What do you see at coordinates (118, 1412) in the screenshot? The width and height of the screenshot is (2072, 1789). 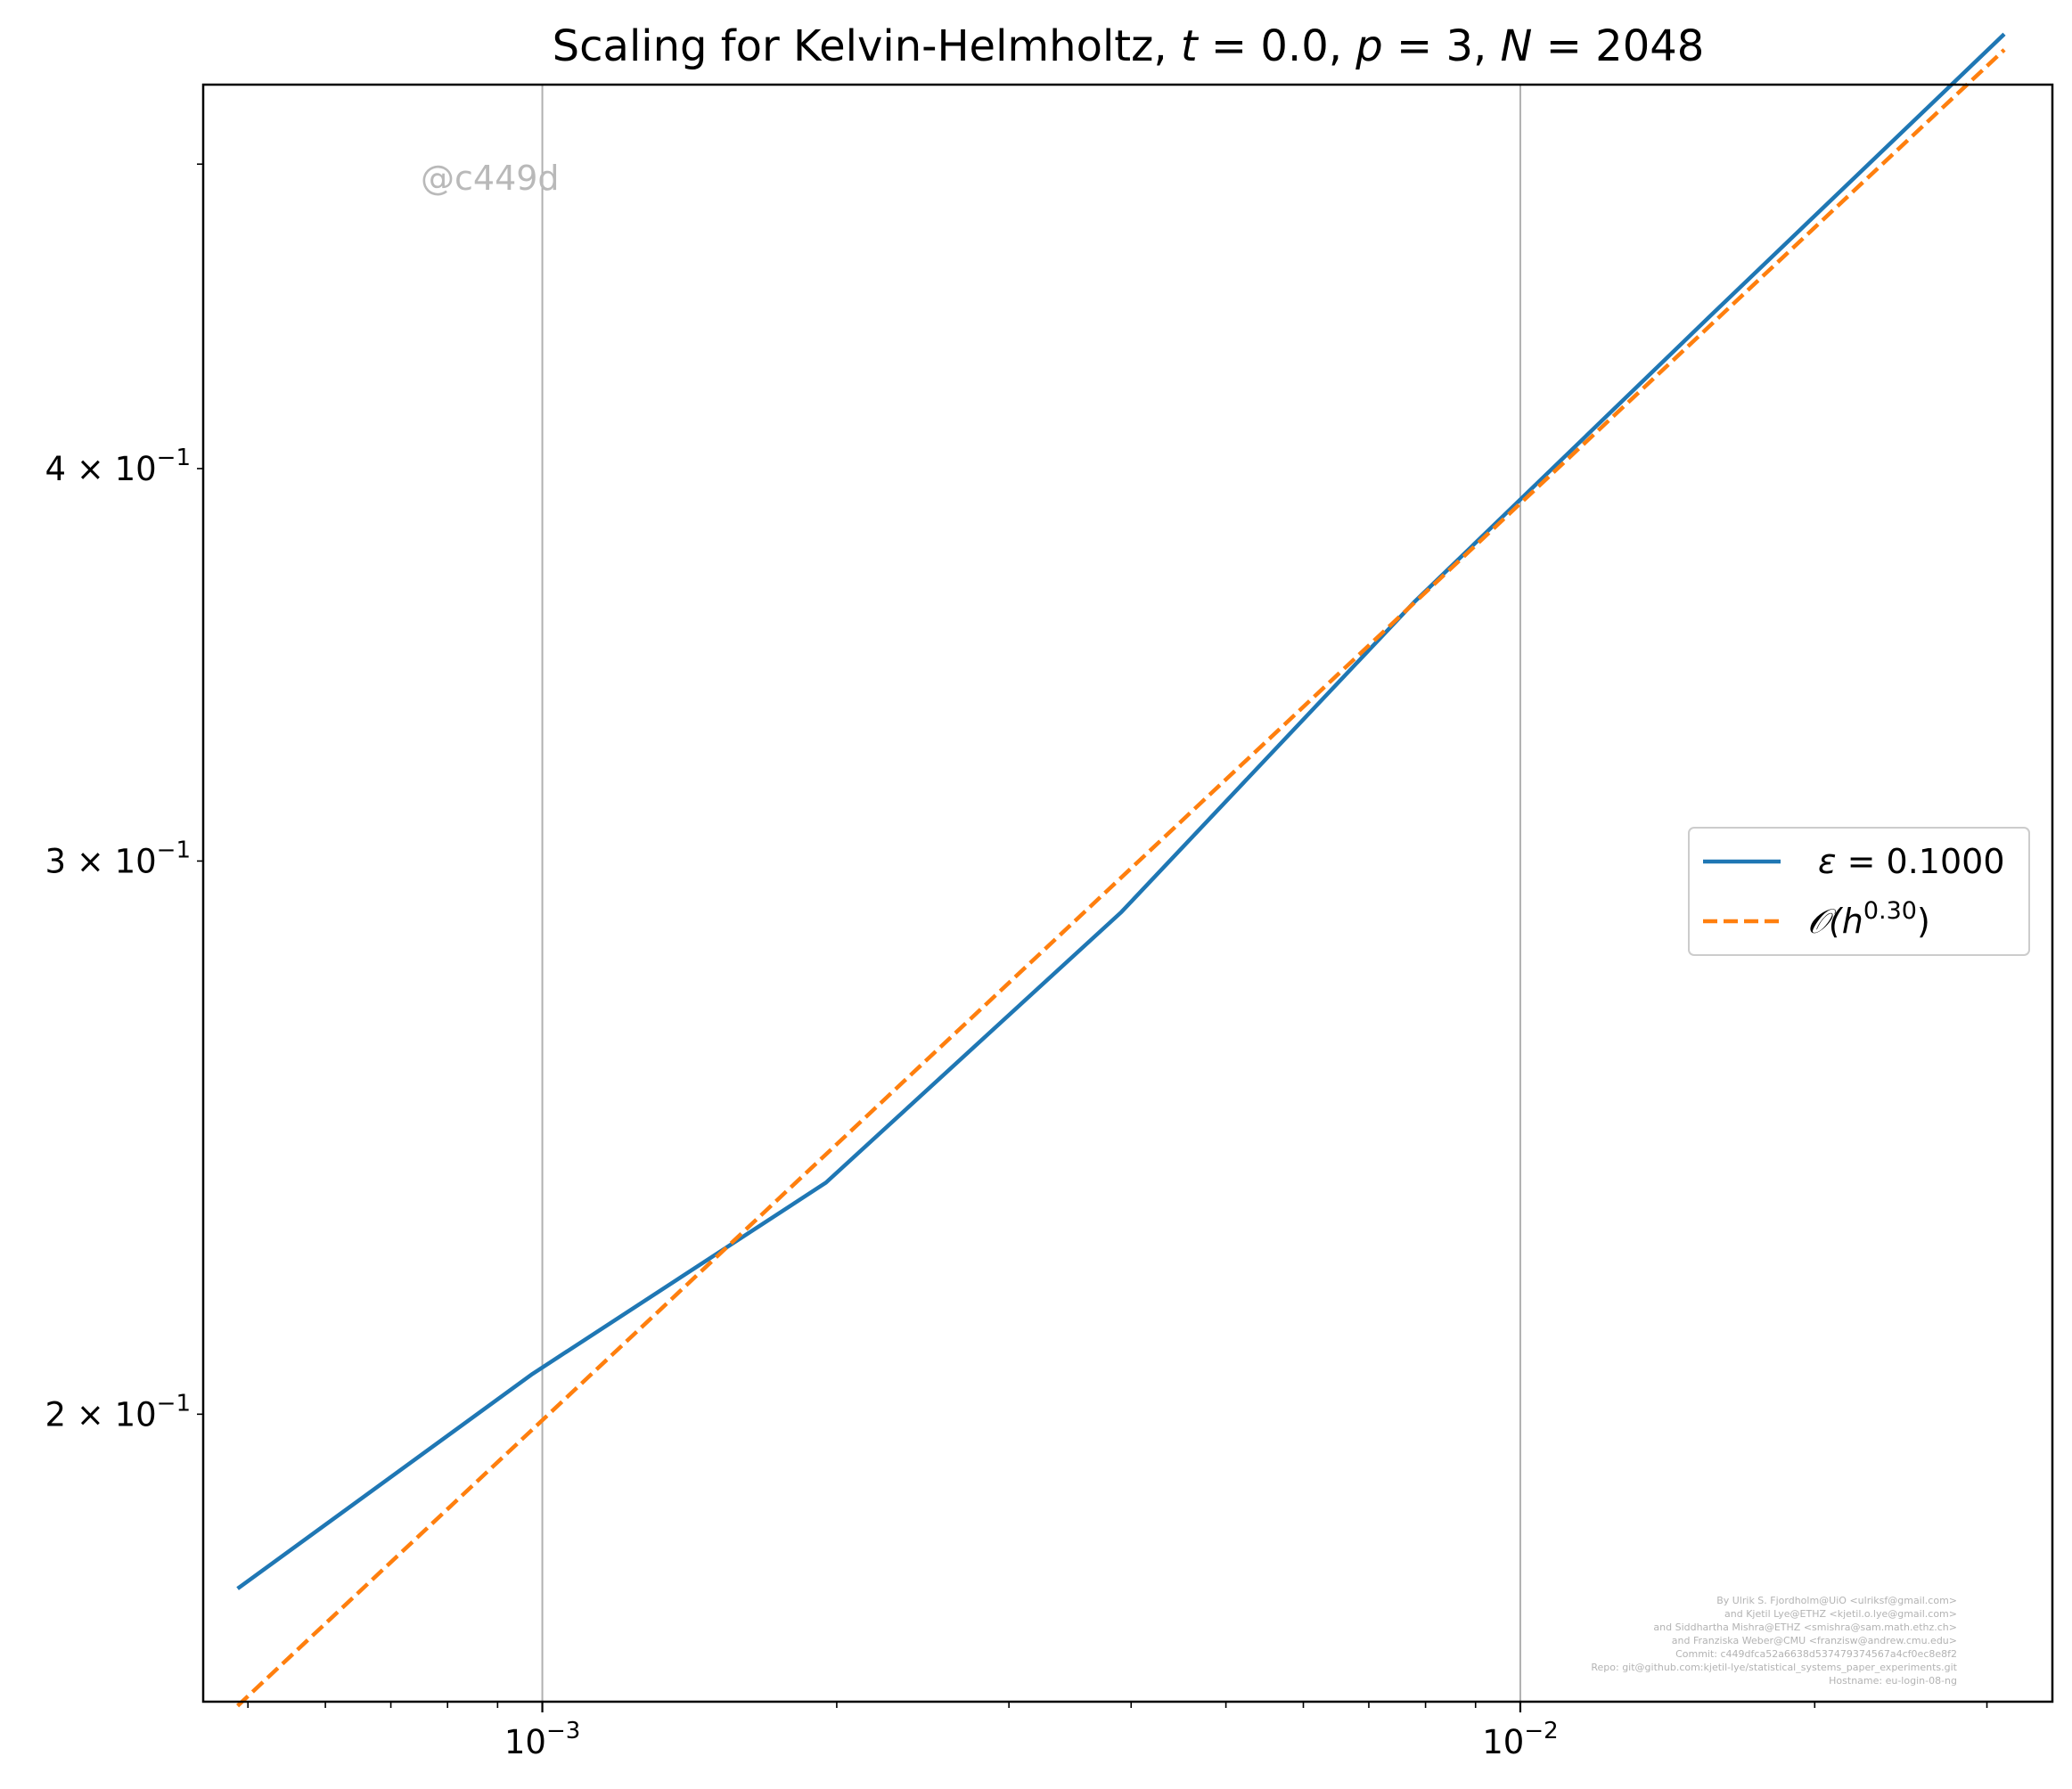 I see `y-tick-label: 2 × 10⁻¹` at bounding box center [118, 1412].